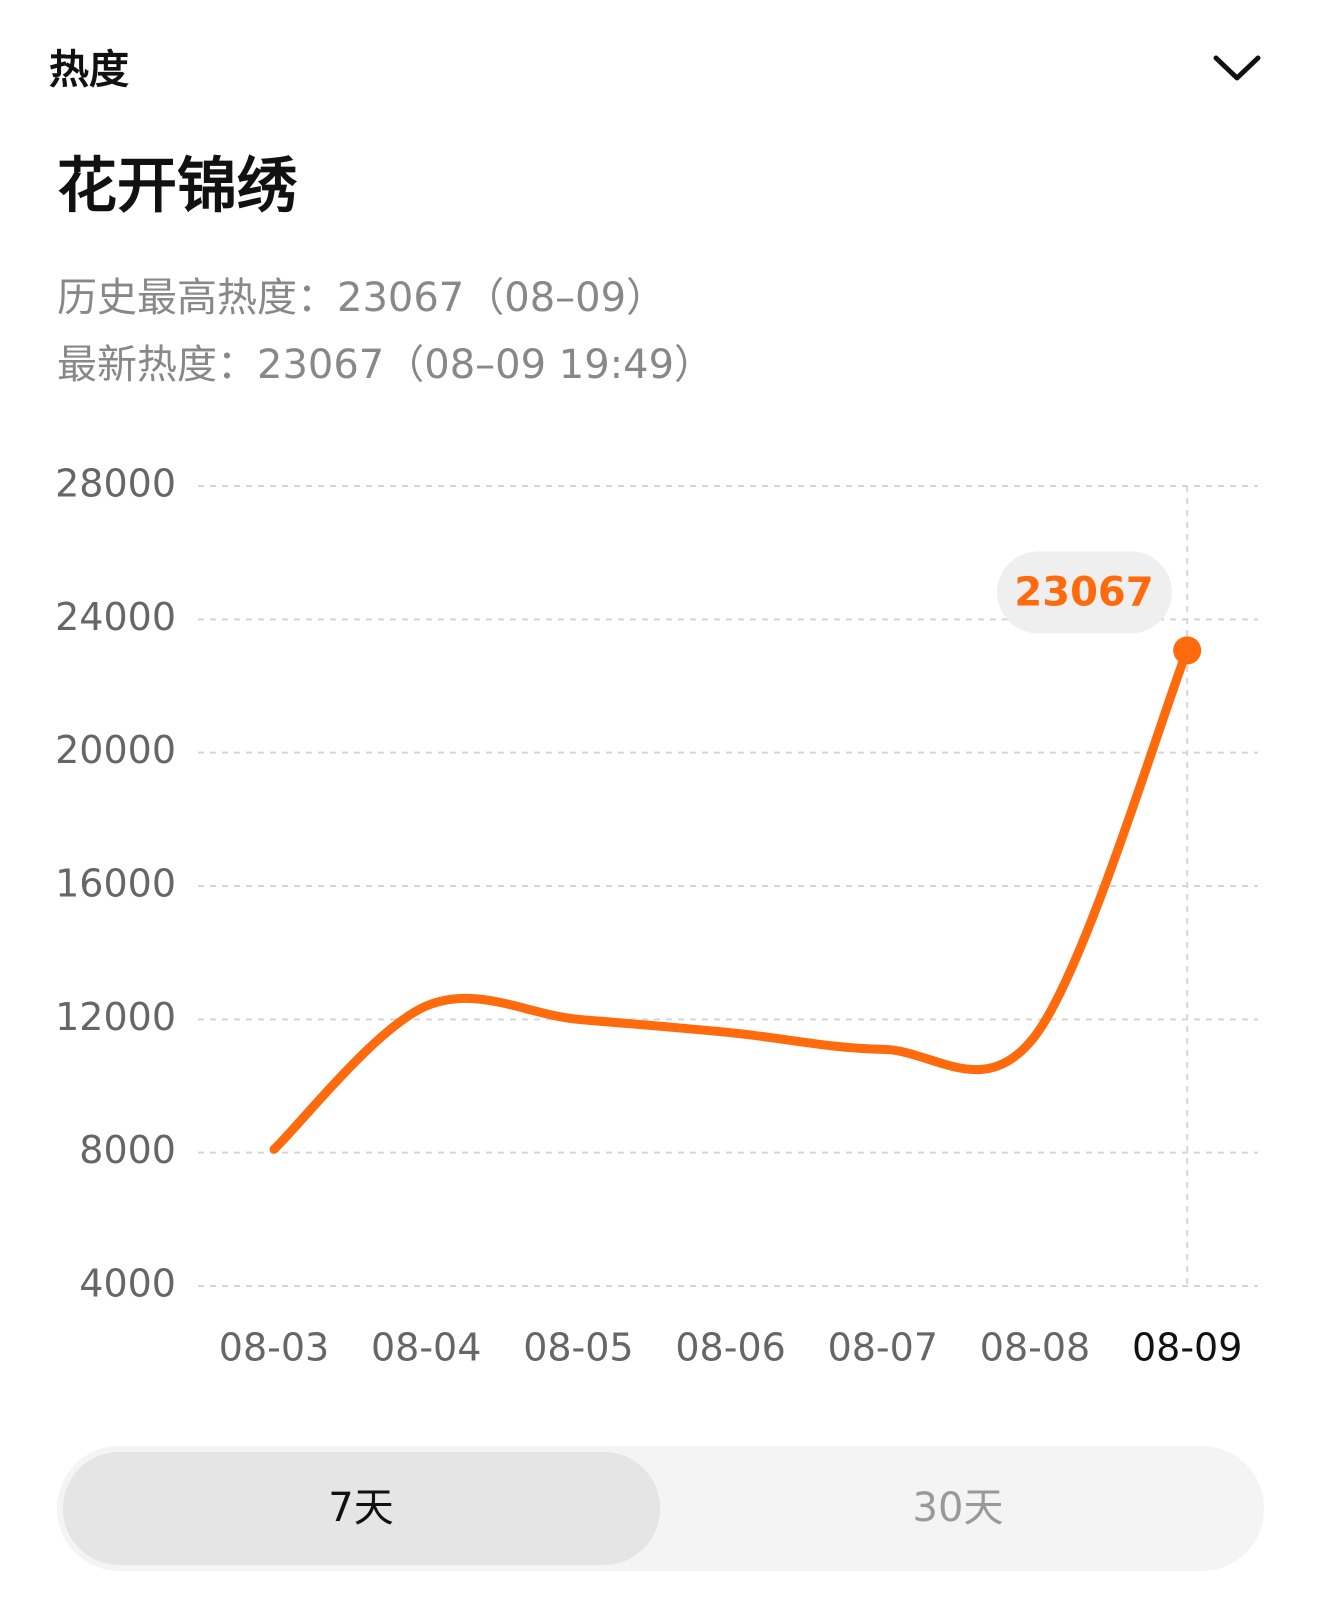 The image size is (1320, 1609). Describe the element at coordinates (115, 750) in the screenshot. I see `y-tick-label: 20000` at that location.